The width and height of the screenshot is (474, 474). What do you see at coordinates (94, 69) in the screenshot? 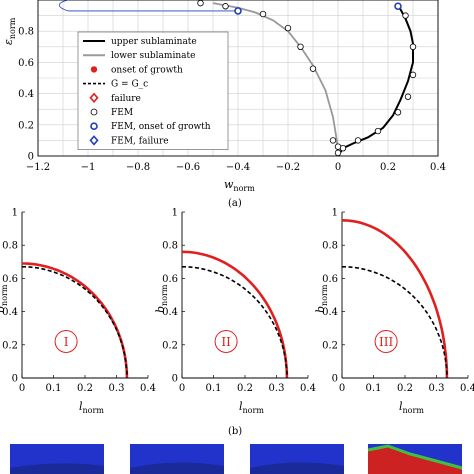
I see `legend-marker-dot` at bounding box center [94, 69].